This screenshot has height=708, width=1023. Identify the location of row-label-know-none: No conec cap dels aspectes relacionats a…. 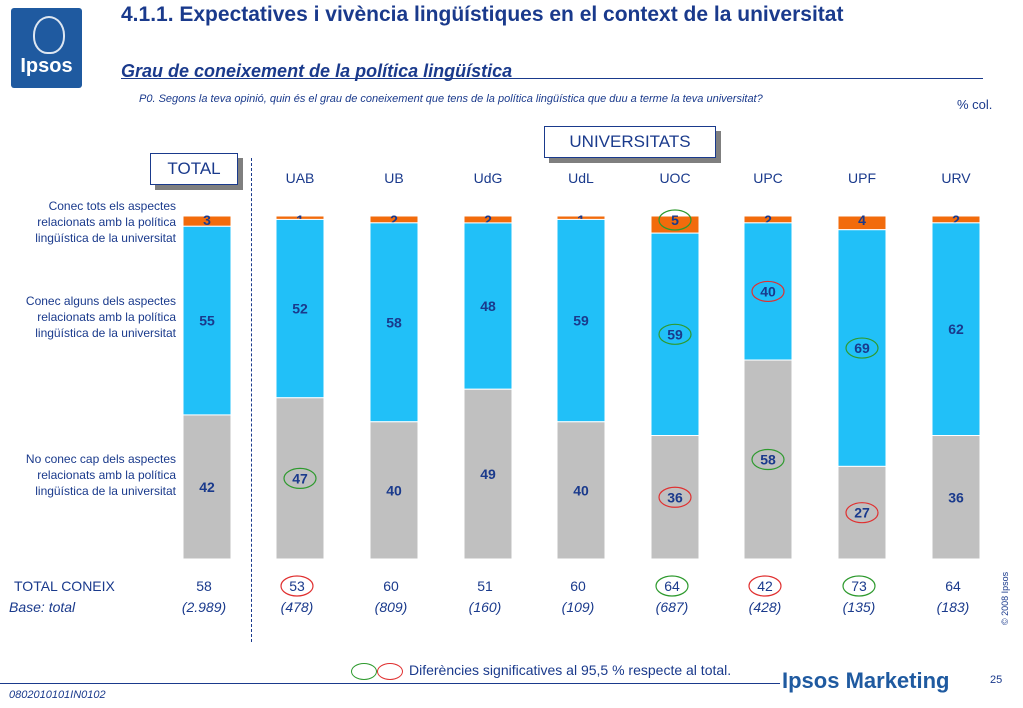
(88, 475).